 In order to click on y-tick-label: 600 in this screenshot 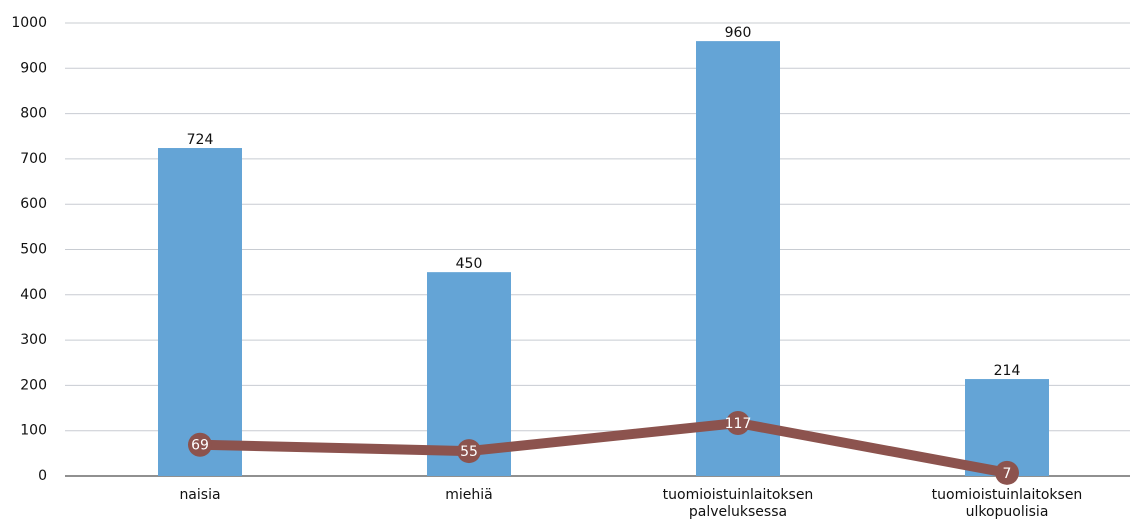, I will do `click(33, 204)`.